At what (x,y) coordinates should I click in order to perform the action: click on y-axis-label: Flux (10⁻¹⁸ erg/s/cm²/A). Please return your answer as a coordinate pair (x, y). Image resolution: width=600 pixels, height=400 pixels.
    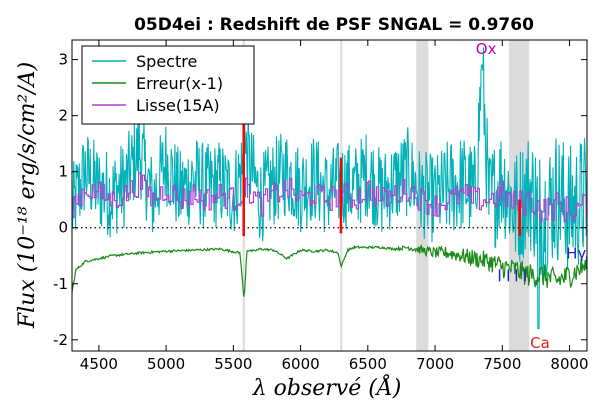
    Looking at the image, I should click on (27, 195).